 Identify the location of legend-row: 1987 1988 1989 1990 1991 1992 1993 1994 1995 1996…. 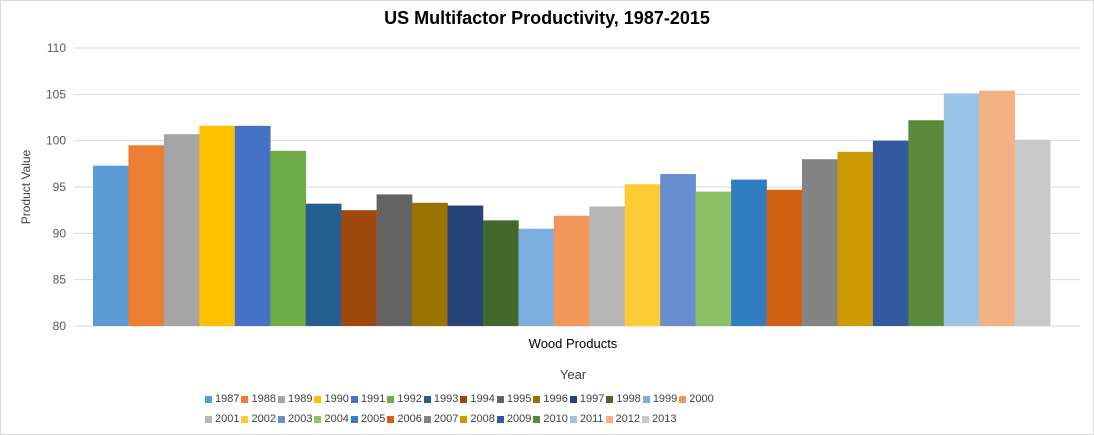
(505, 399).